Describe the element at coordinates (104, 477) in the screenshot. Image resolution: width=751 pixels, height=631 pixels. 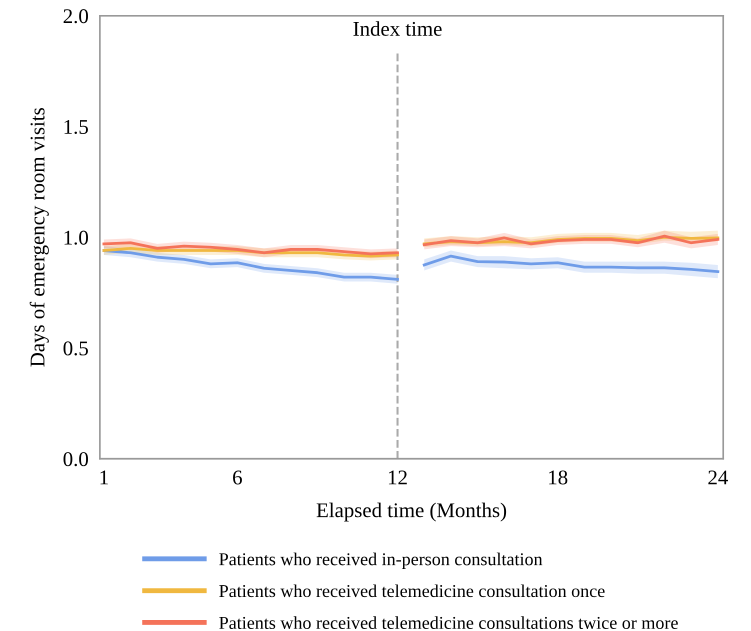
I see `x-tick-label: 1` at that location.